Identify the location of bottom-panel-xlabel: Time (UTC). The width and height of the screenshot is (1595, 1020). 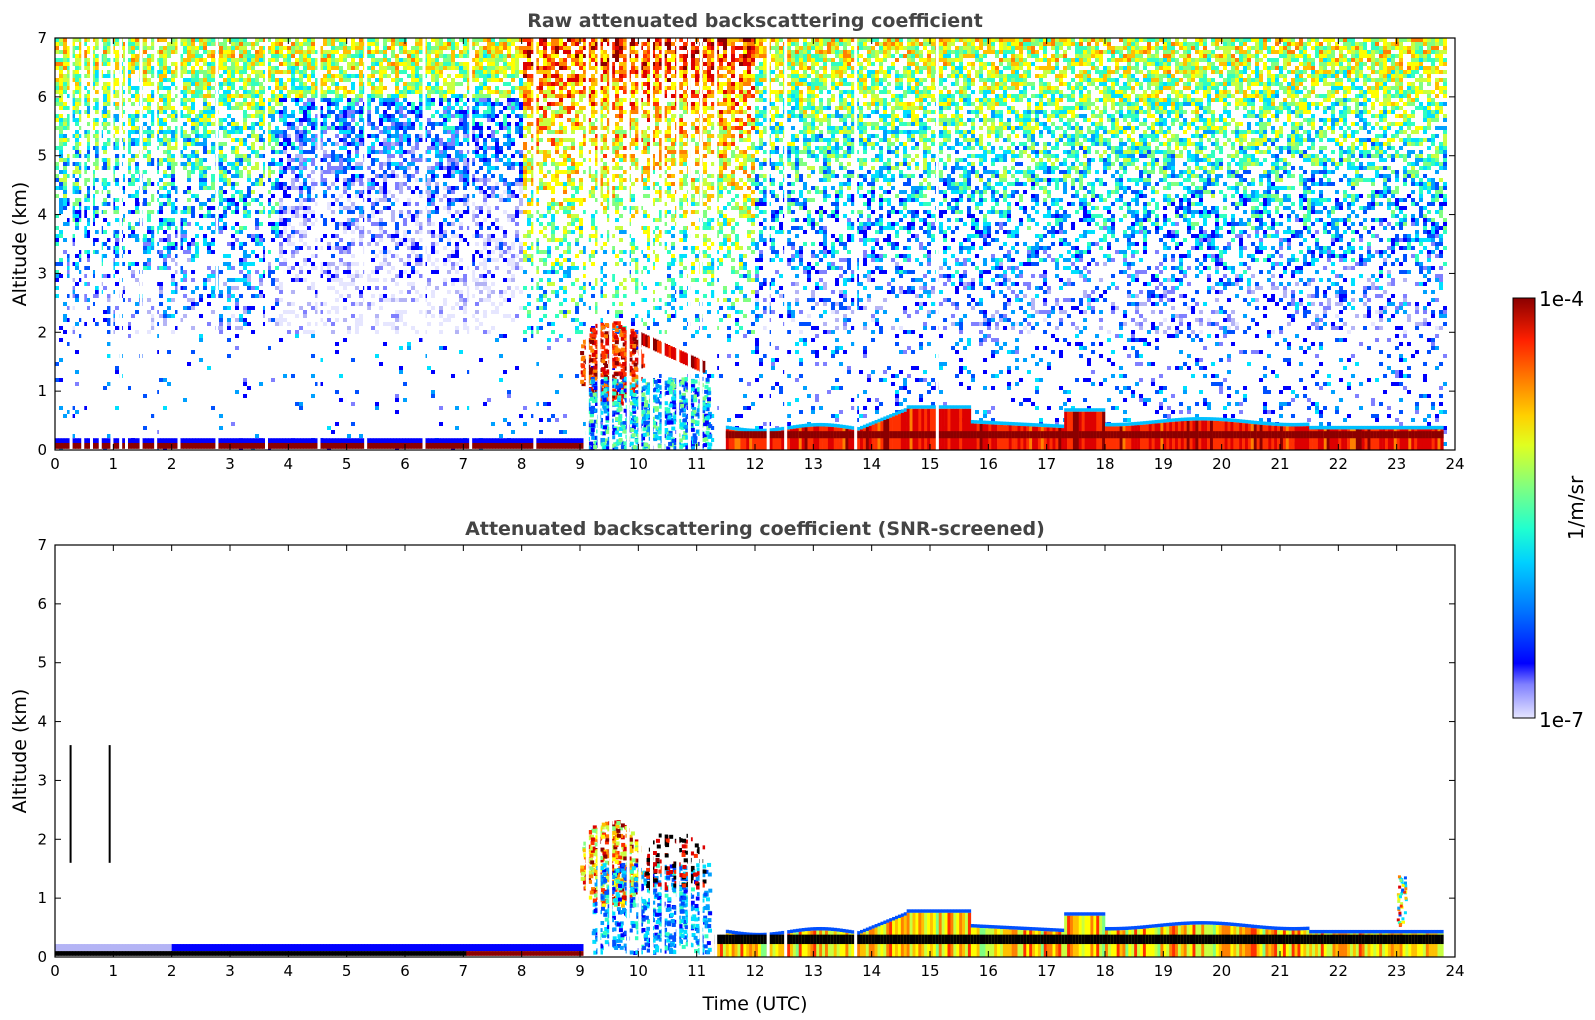
(754, 1004).